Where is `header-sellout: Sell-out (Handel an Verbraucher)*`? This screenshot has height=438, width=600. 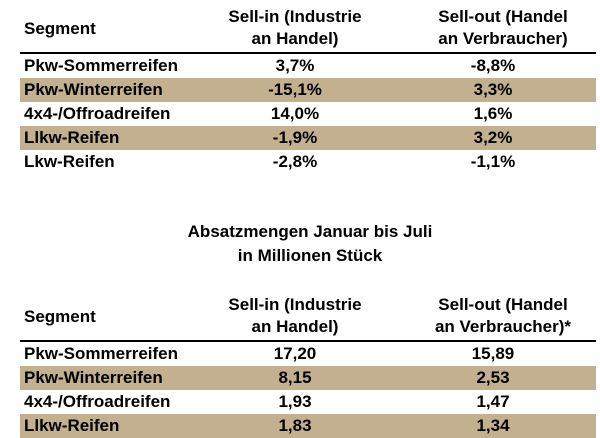 header-sellout: Sell-out (Handel an Verbraucher)* is located at coordinates (503, 316).